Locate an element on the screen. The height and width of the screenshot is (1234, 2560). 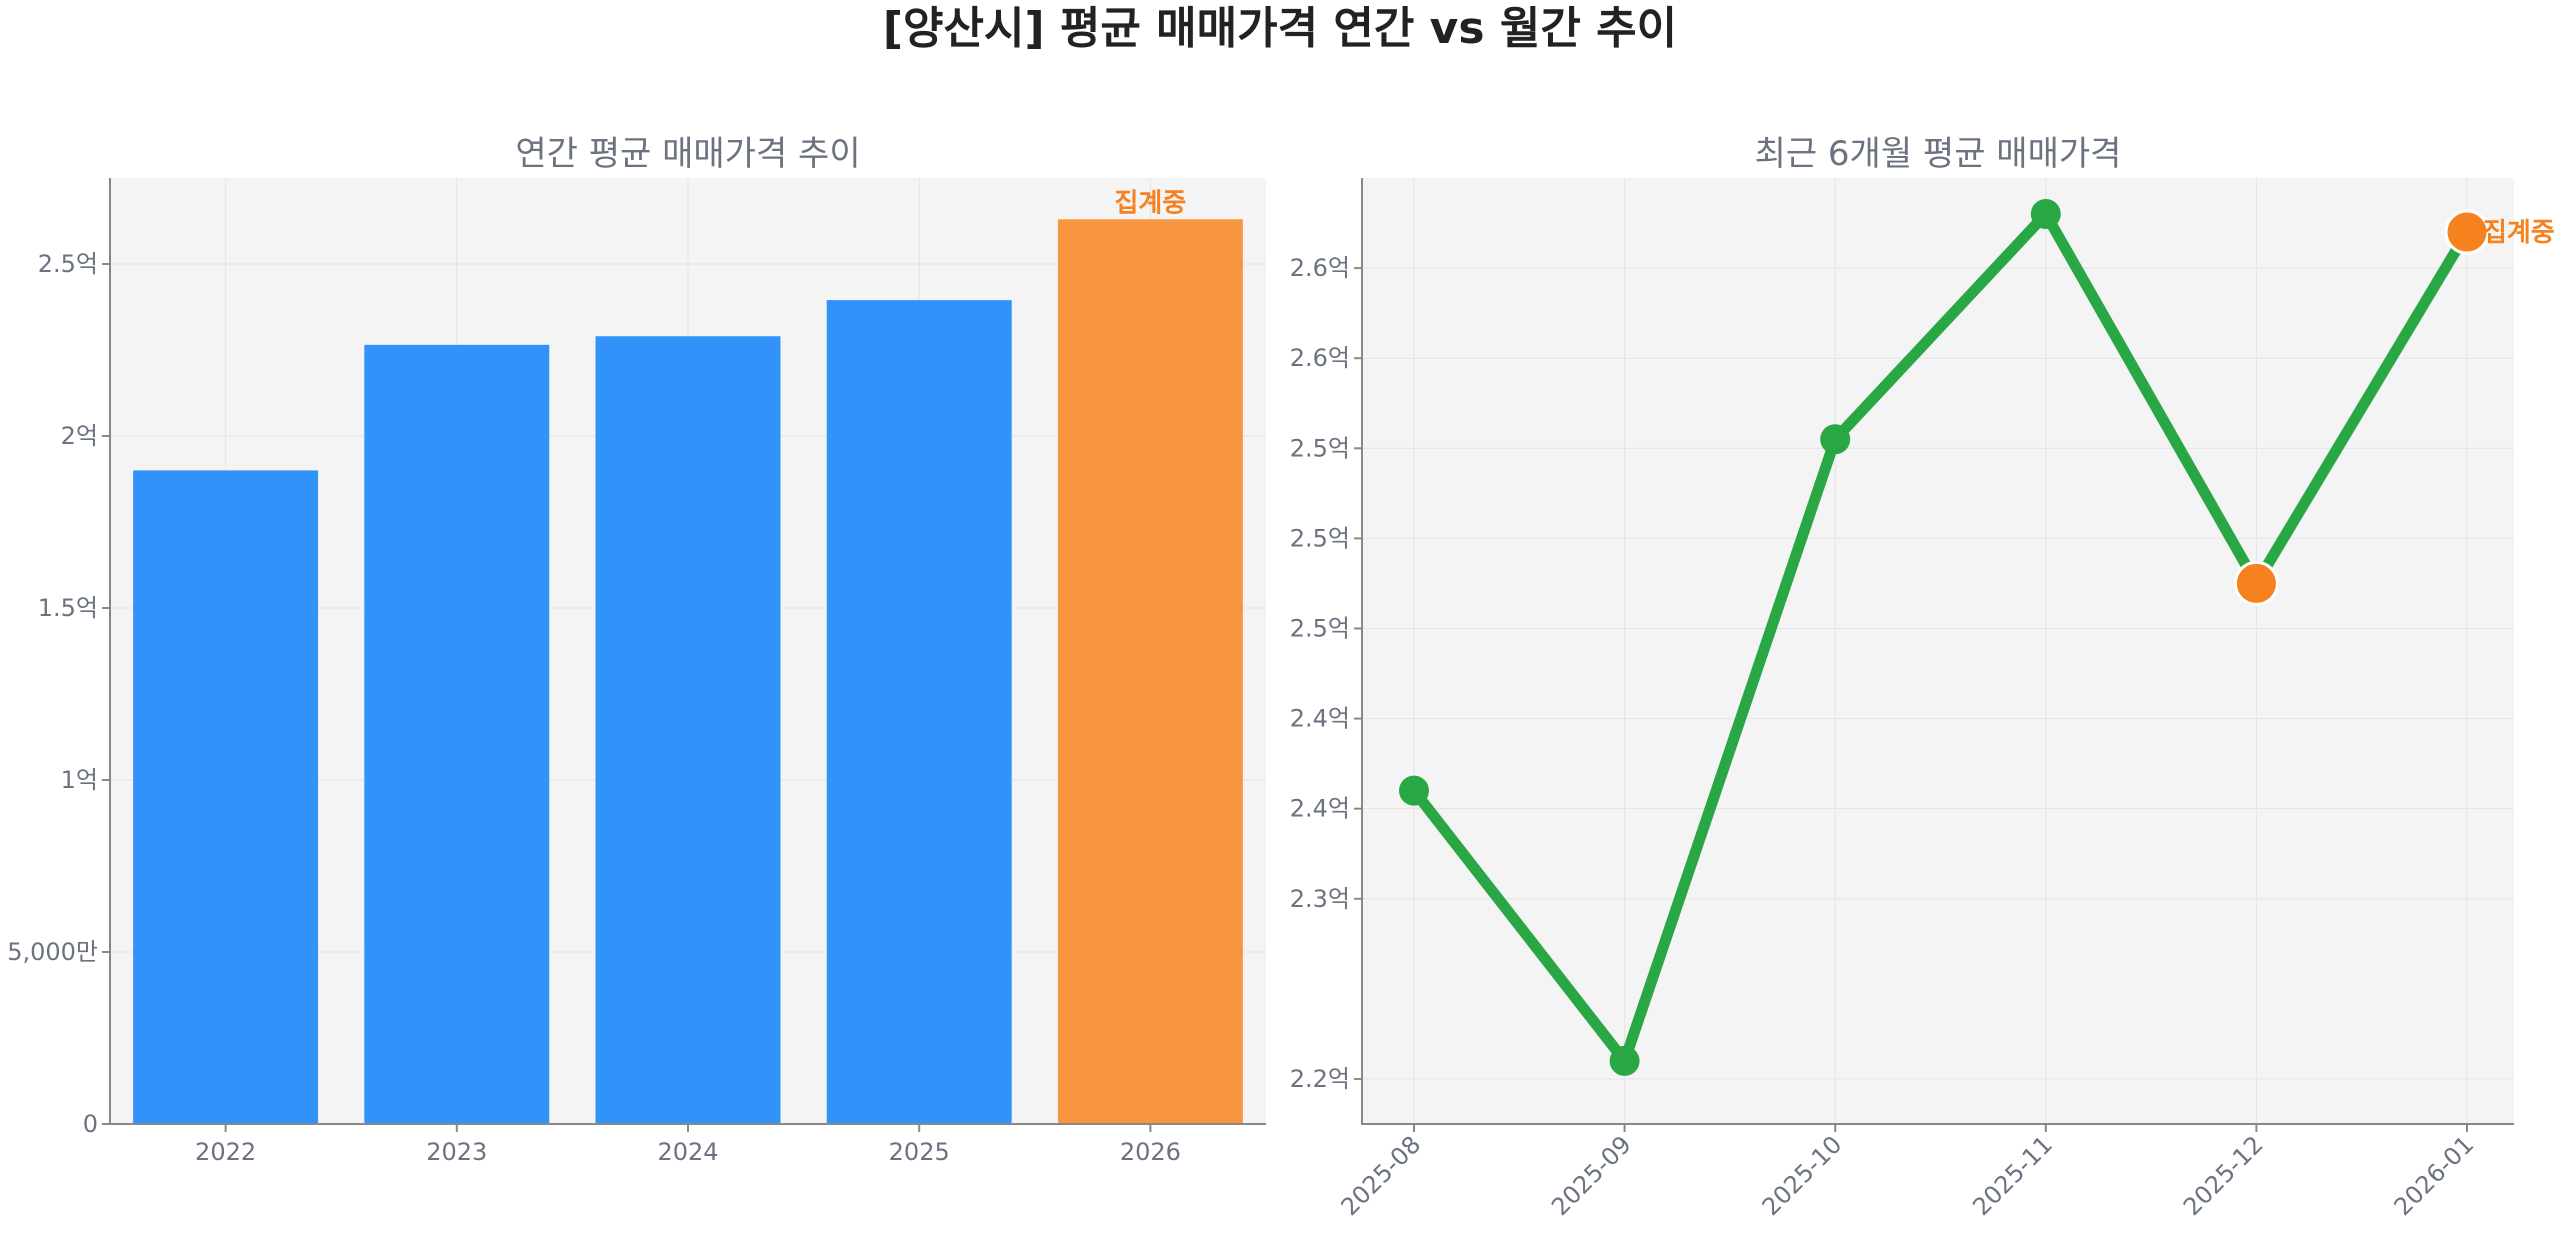
annual-x-axis: 2022 2023 2024 2025 2026 is located at coordinates (688, 1145).